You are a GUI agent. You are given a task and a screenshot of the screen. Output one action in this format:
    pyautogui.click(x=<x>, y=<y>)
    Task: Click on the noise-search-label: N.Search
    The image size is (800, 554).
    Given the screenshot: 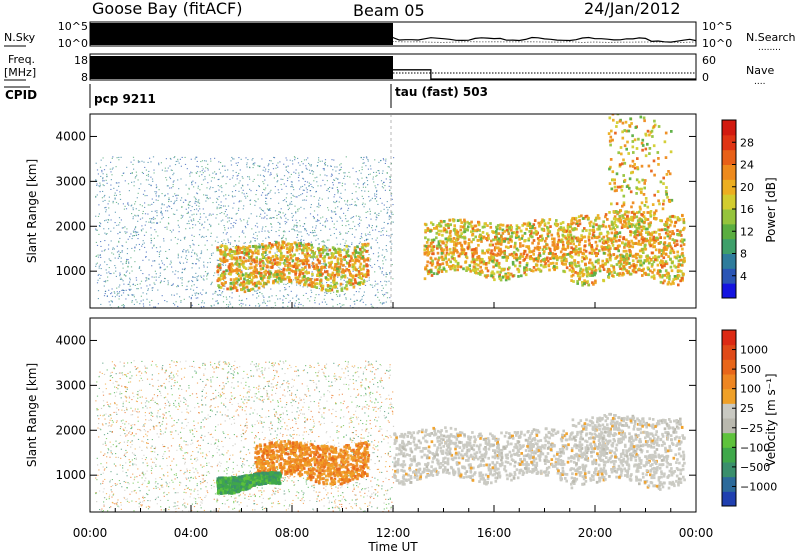 What is the action you would take?
    pyautogui.click(x=771, y=37)
    